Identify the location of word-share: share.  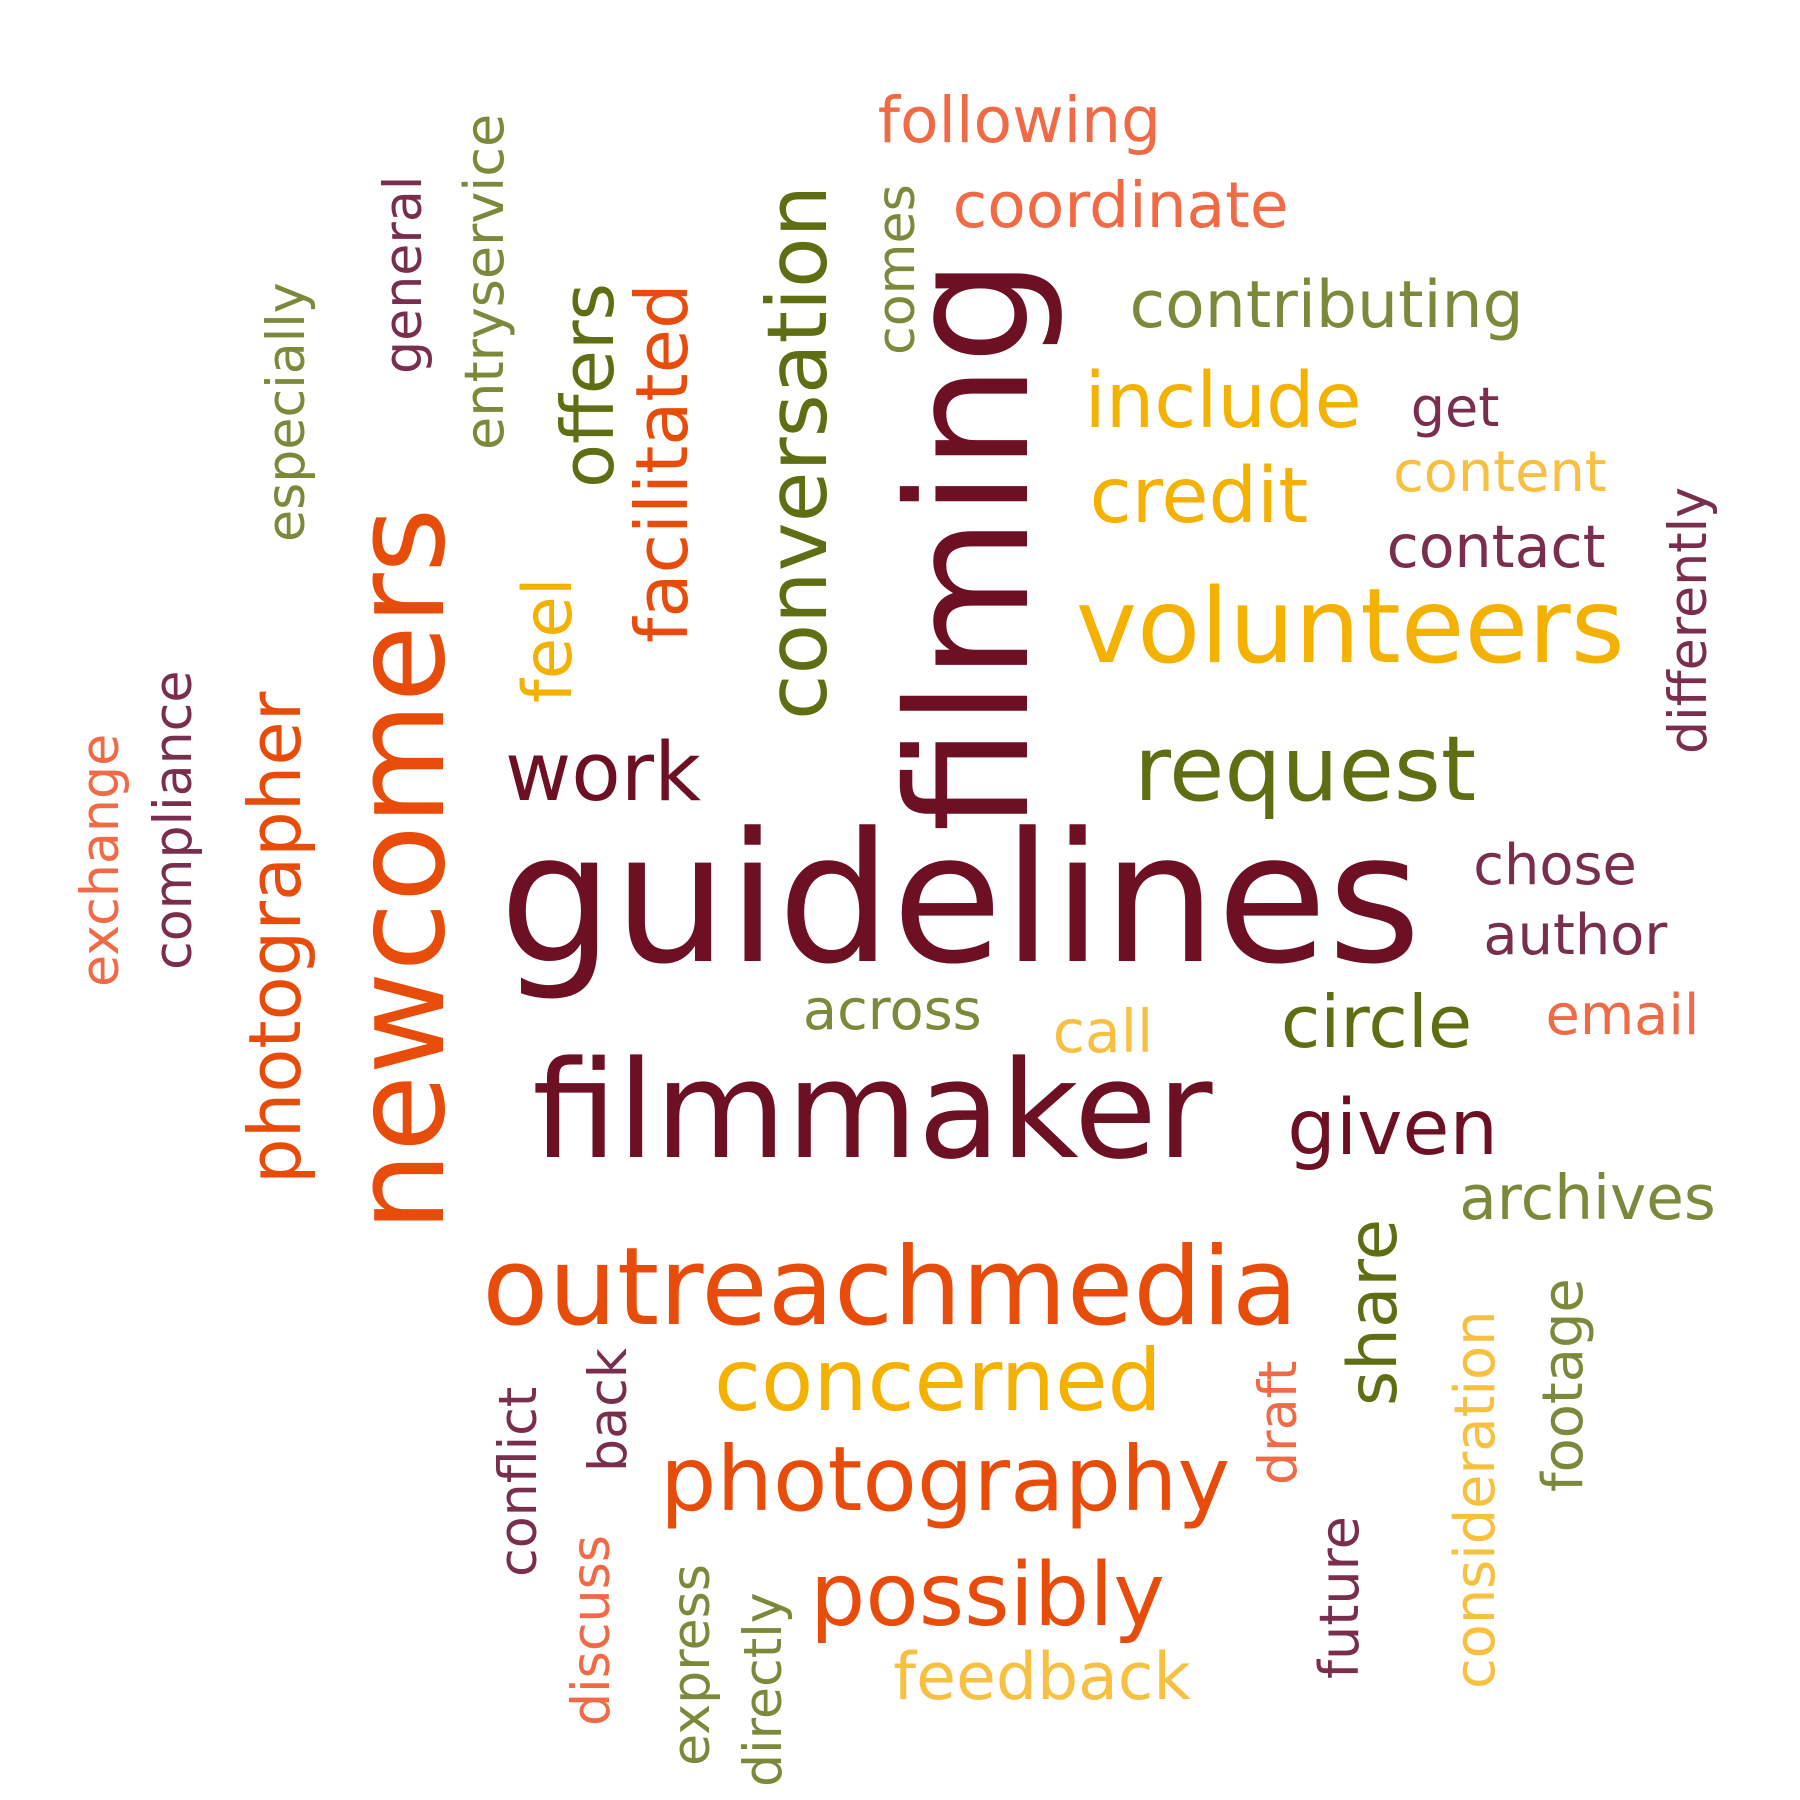
(1372, 1312).